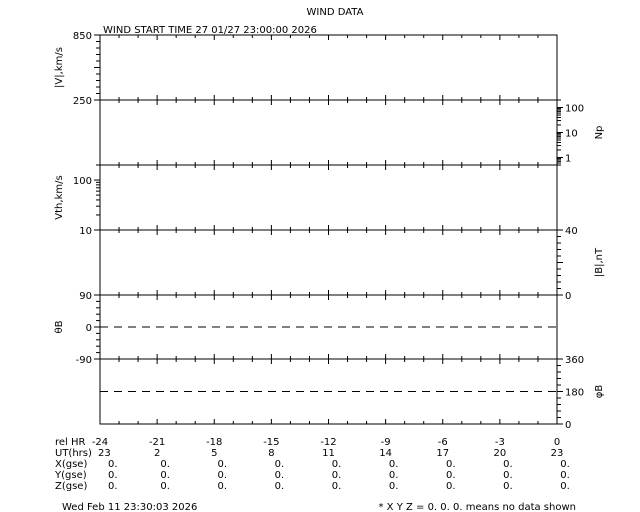 This screenshot has width=640, height=512. I want to click on footer-timestamp: Wed Feb 11 23:30:03 2026, so click(129, 507).